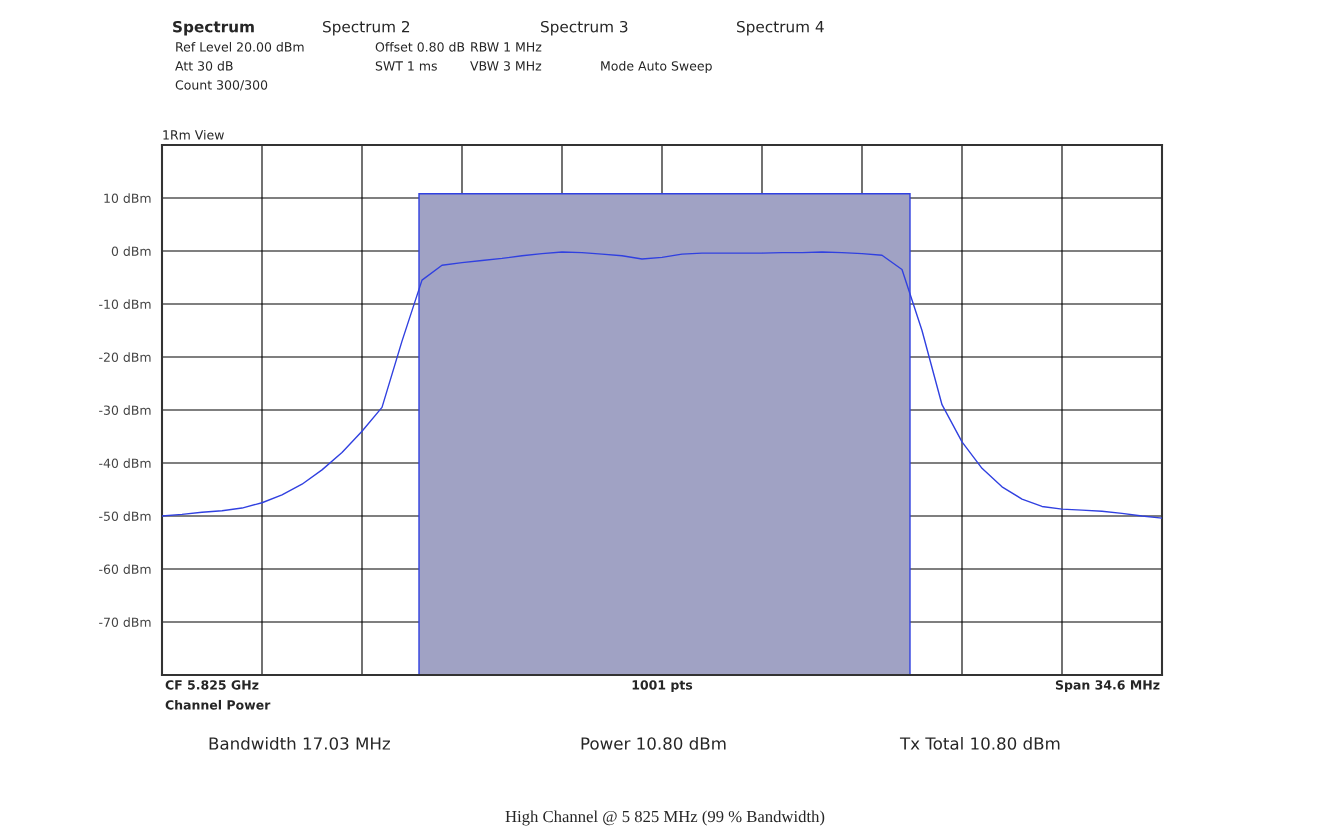  I want to click on text: CF 5.825 GHz, so click(212, 685).